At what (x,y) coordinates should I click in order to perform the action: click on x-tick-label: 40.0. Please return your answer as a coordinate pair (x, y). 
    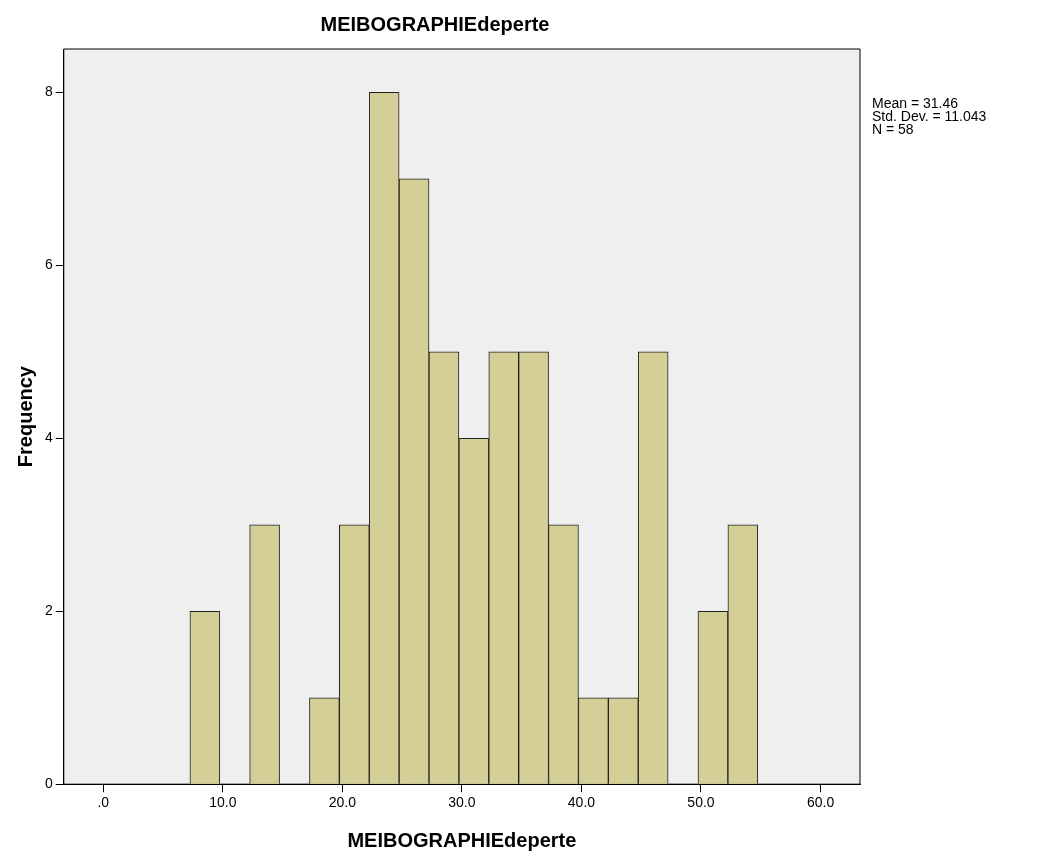
    Looking at the image, I should click on (581, 802).